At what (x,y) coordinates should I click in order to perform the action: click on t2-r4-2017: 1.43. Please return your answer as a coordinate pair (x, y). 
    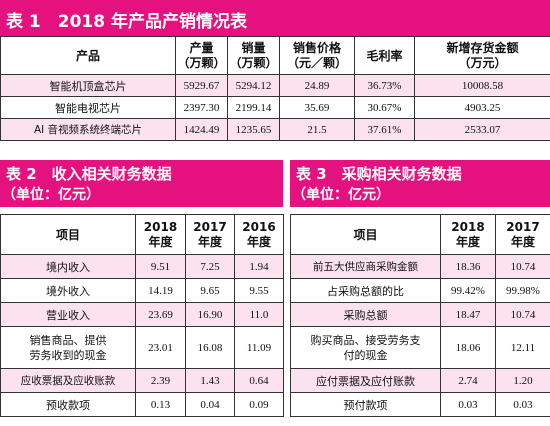
    Looking at the image, I should click on (210, 380).